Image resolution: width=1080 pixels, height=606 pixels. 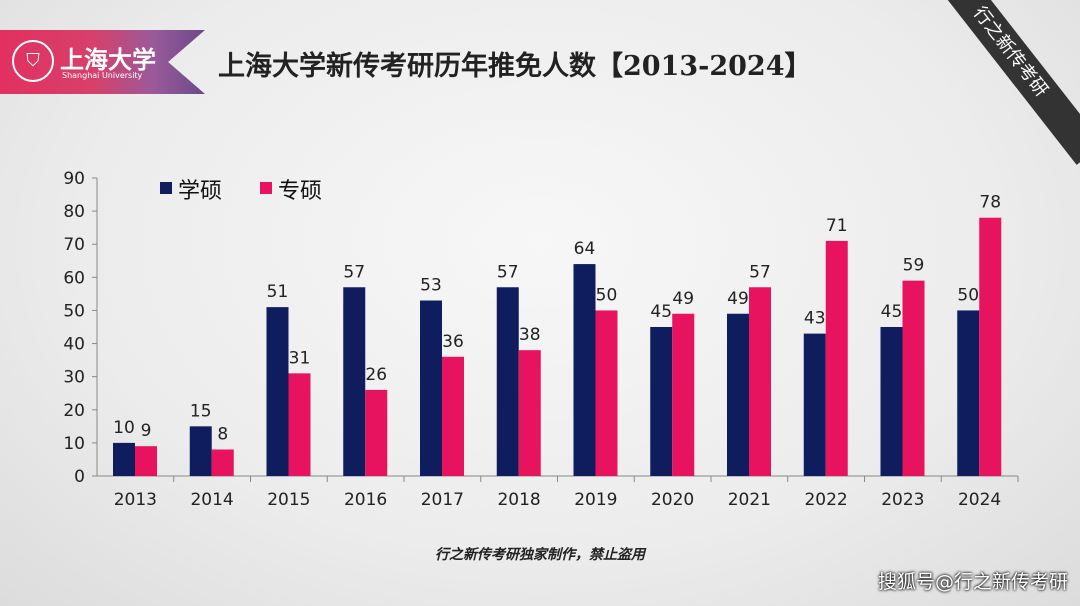 What do you see at coordinates (914, 266) in the screenshot?
I see `data-label: 59` at bounding box center [914, 266].